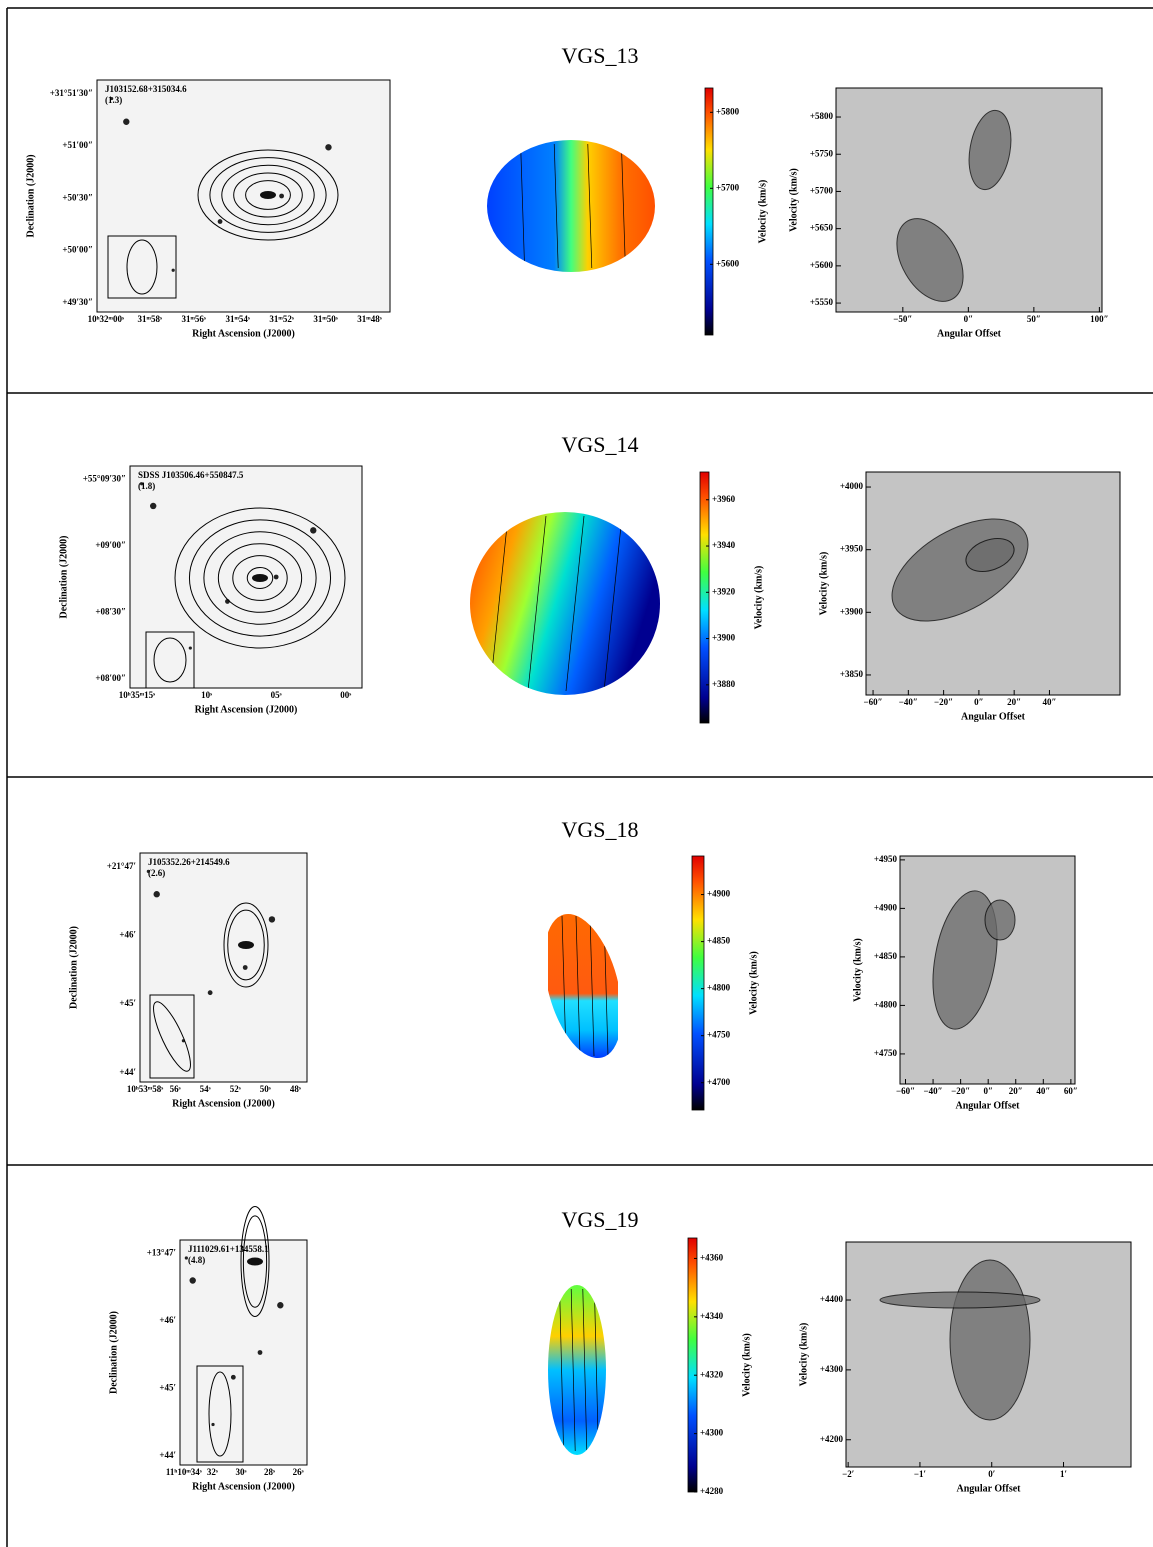  What do you see at coordinates (943, 702) in the screenshot?
I see `x-tick-label: −20″` at bounding box center [943, 702].